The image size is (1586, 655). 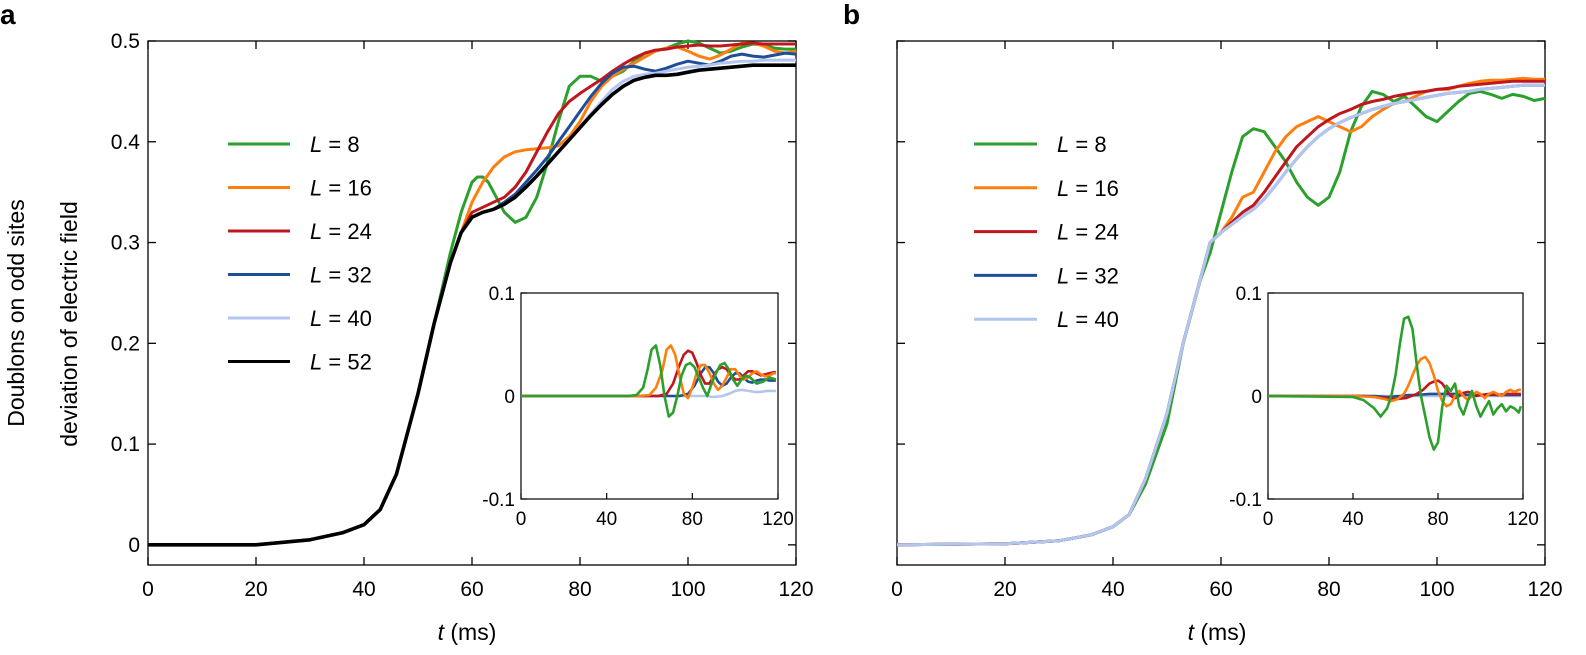 I want to click on panel-a-y-tick-label: 0, so click(x=134, y=545).